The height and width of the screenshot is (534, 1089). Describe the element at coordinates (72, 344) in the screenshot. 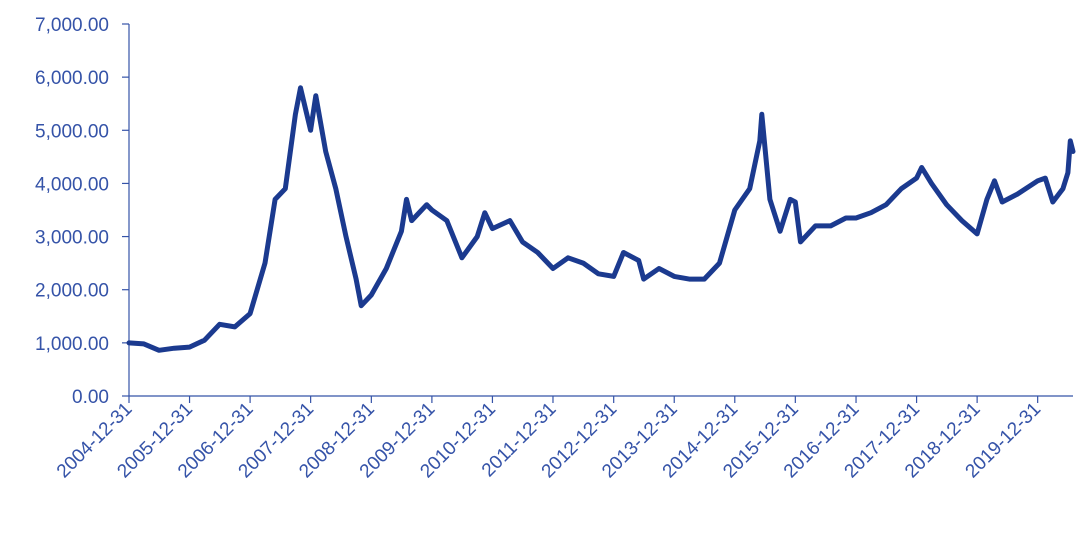

I see `y-tick-label: 1,000.00` at that location.